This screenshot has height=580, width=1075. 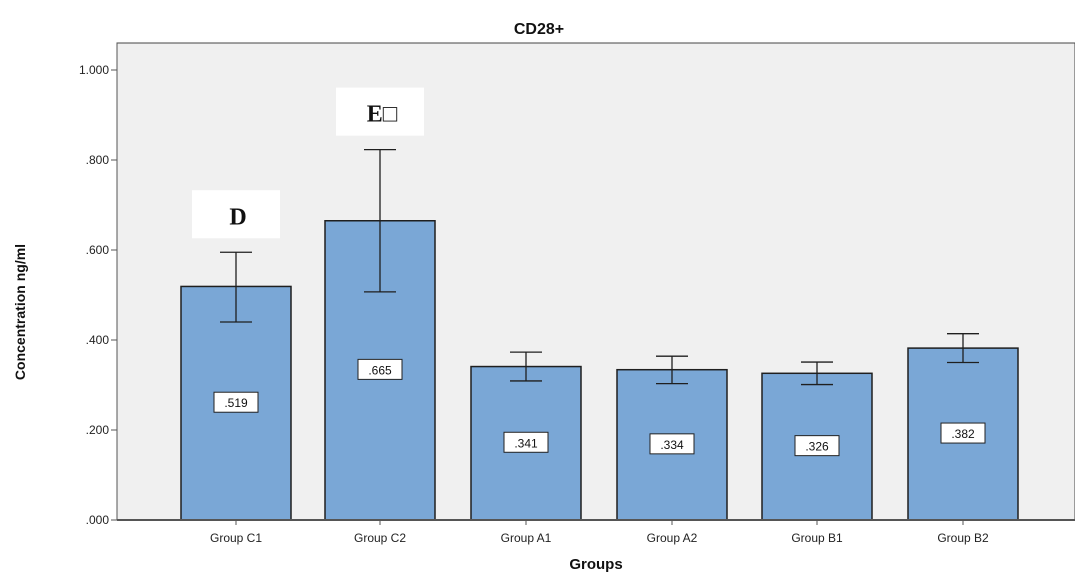 I want to click on annotation-label: D, so click(x=237, y=217).